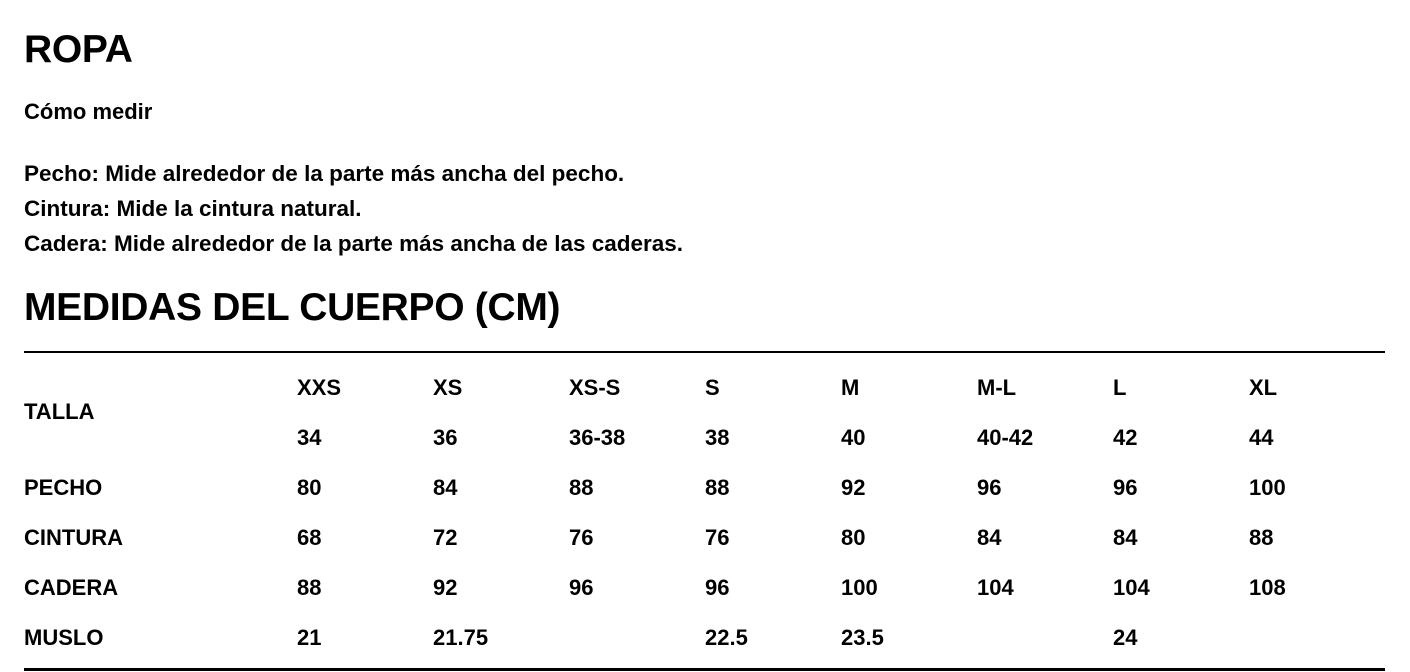 This screenshot has height=672, width=1410. What do you see at coordinates (853, 437) in the screenshot?
I see `table-cell: 40` at bounding box center [853, 437].